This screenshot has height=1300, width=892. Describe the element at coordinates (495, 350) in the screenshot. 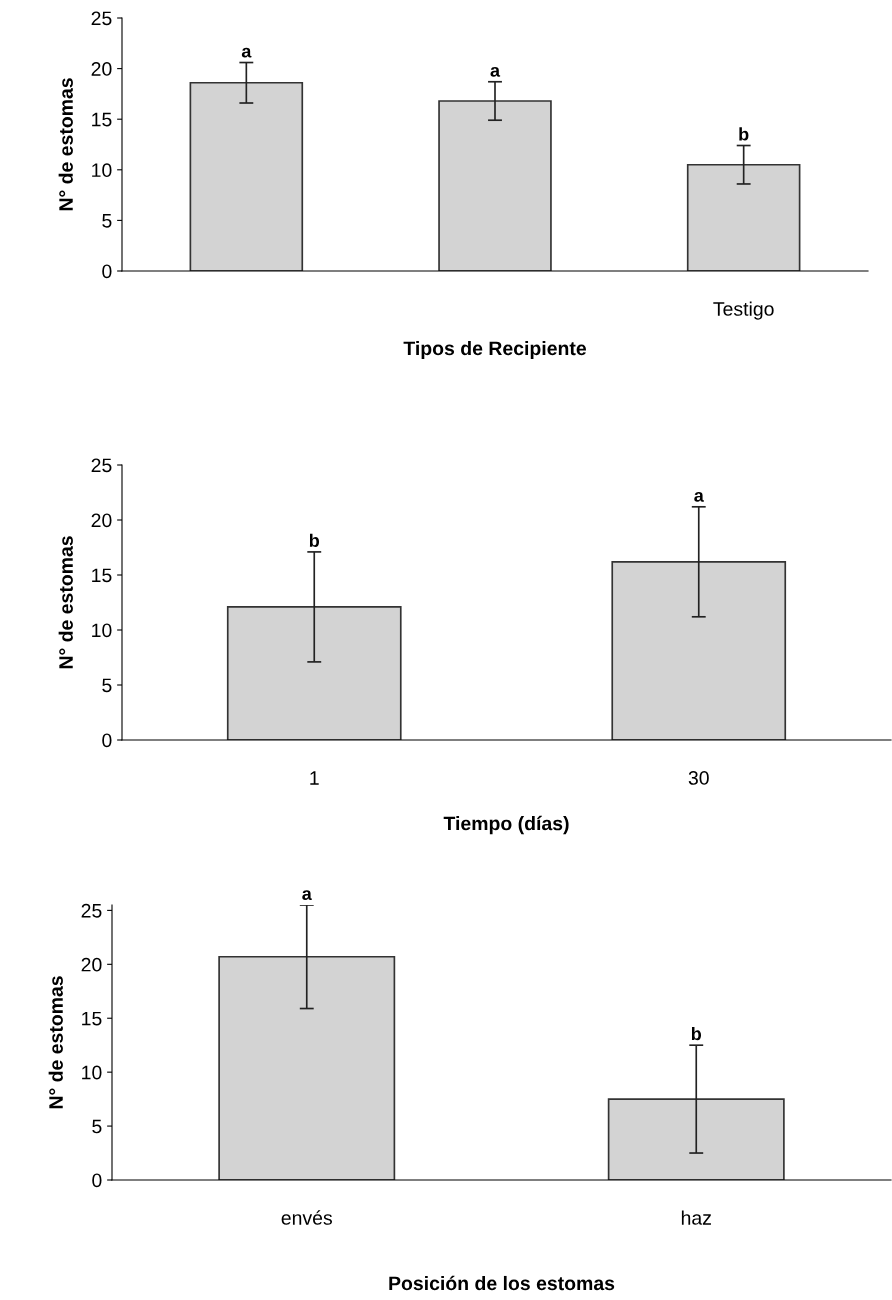

I see `x-axis-title: Tipos de Recipiente` at that location.